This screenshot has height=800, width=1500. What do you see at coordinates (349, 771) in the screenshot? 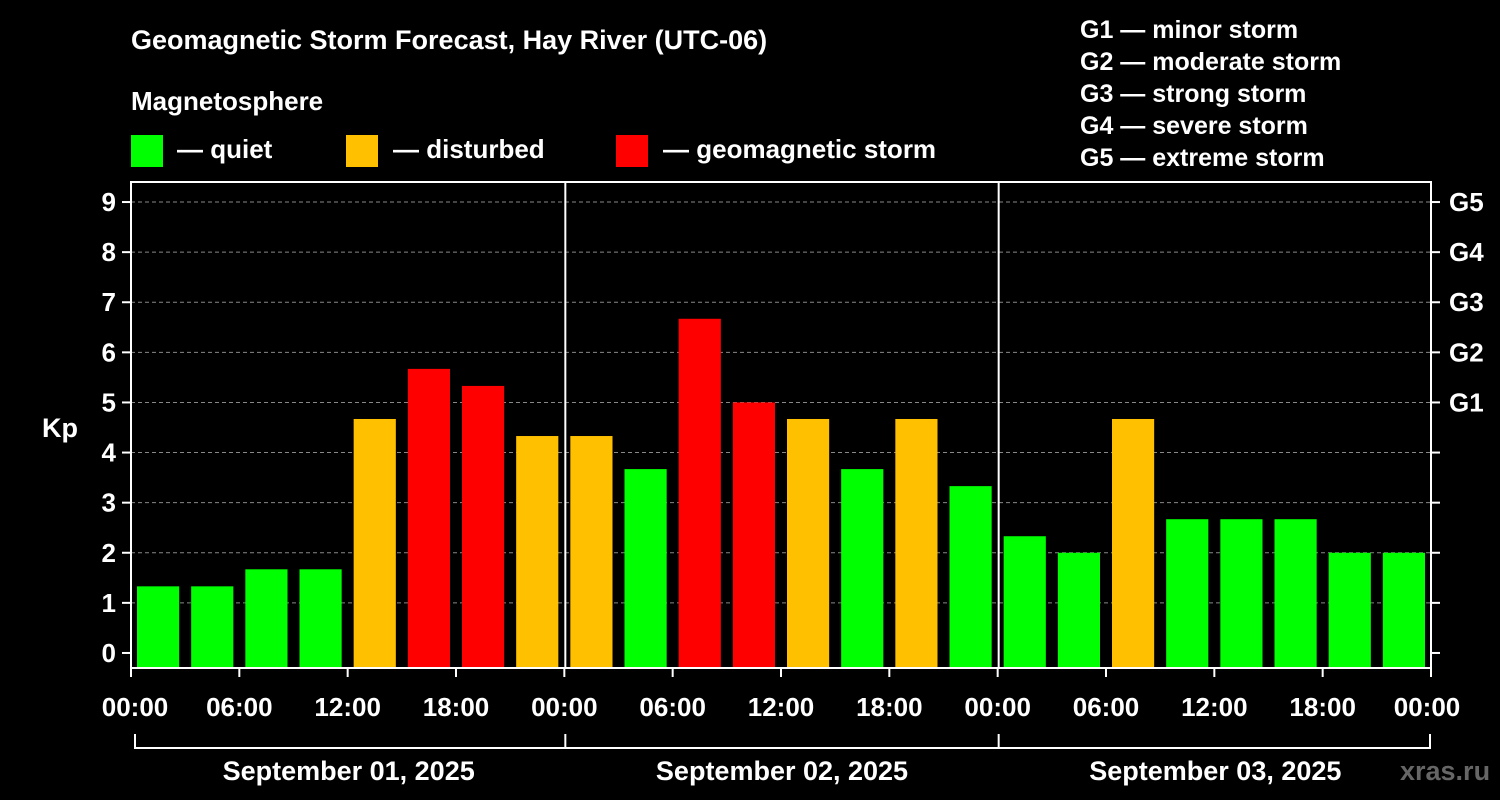
I see `day-label: September 01, 2025` at bounding box center [349, 771].